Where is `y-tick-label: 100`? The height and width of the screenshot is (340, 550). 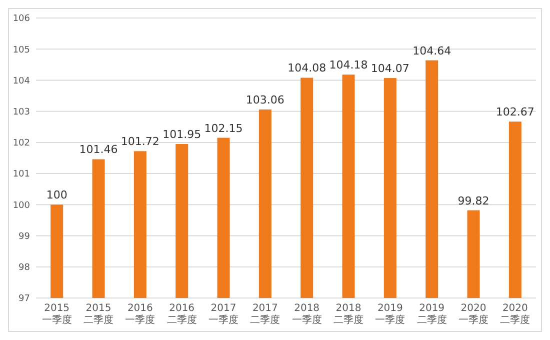 y-tick-label: 100 is located at coordinates (21, 205).